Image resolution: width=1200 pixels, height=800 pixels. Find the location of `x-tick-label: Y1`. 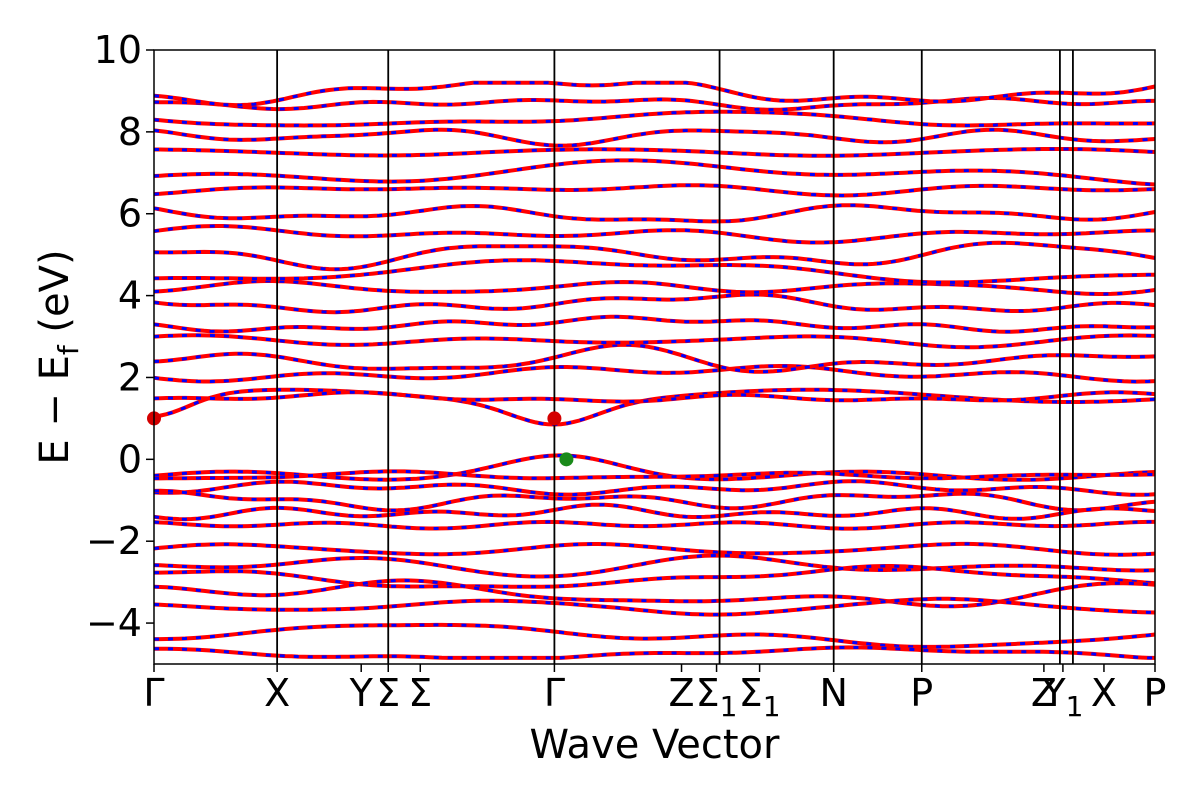

x-tick-label: Y1 is located at coordinates (1062, 697).